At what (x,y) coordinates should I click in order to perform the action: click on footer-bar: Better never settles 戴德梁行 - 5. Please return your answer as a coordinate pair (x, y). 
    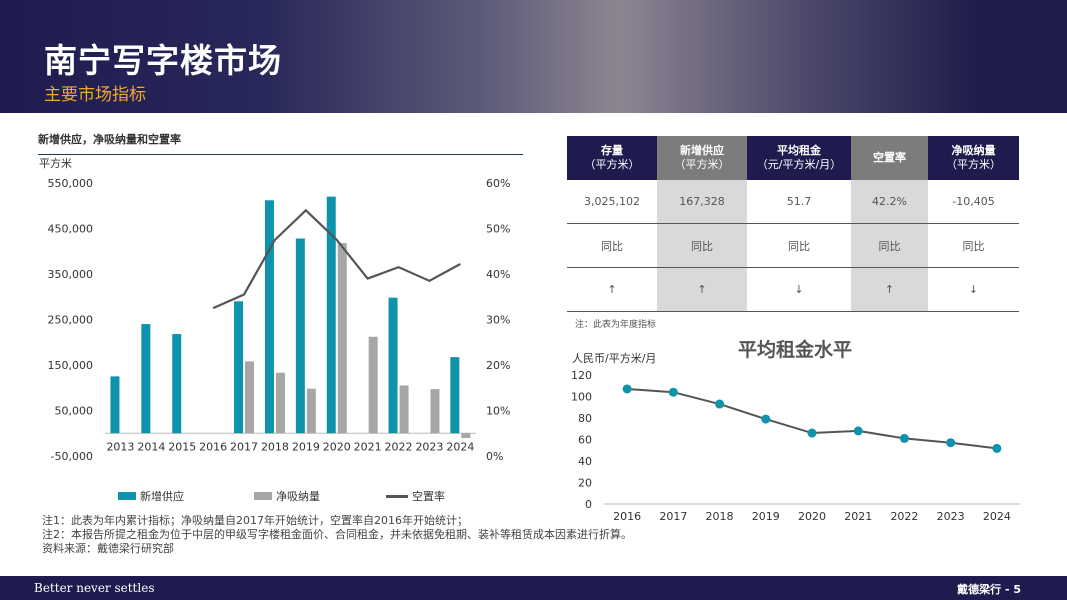
    Looking at the image, I should click on (533, 588).